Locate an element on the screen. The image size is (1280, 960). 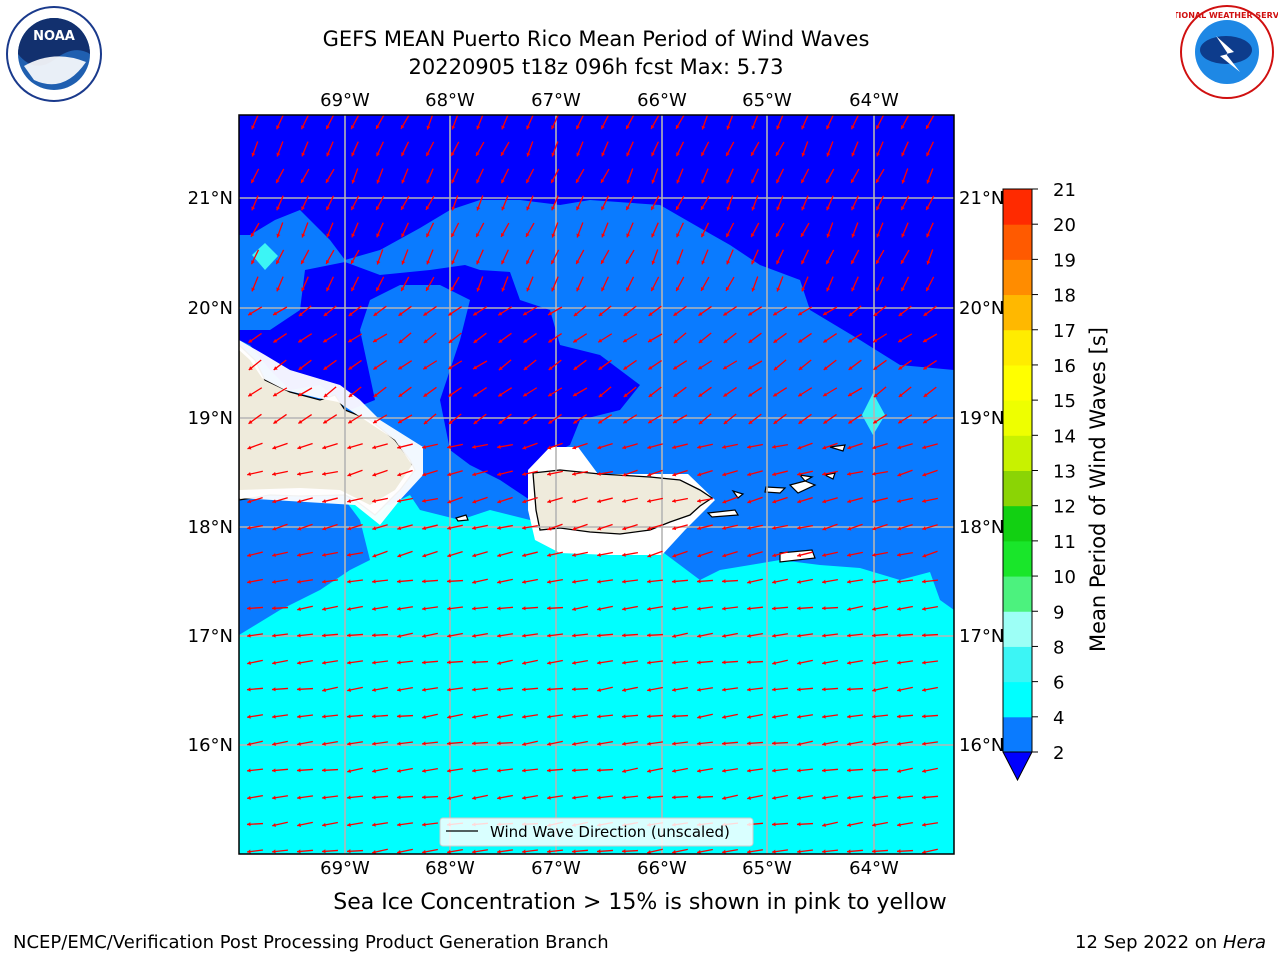
colorbar-tick-label: 18 is located at coordinates (1064, 296).